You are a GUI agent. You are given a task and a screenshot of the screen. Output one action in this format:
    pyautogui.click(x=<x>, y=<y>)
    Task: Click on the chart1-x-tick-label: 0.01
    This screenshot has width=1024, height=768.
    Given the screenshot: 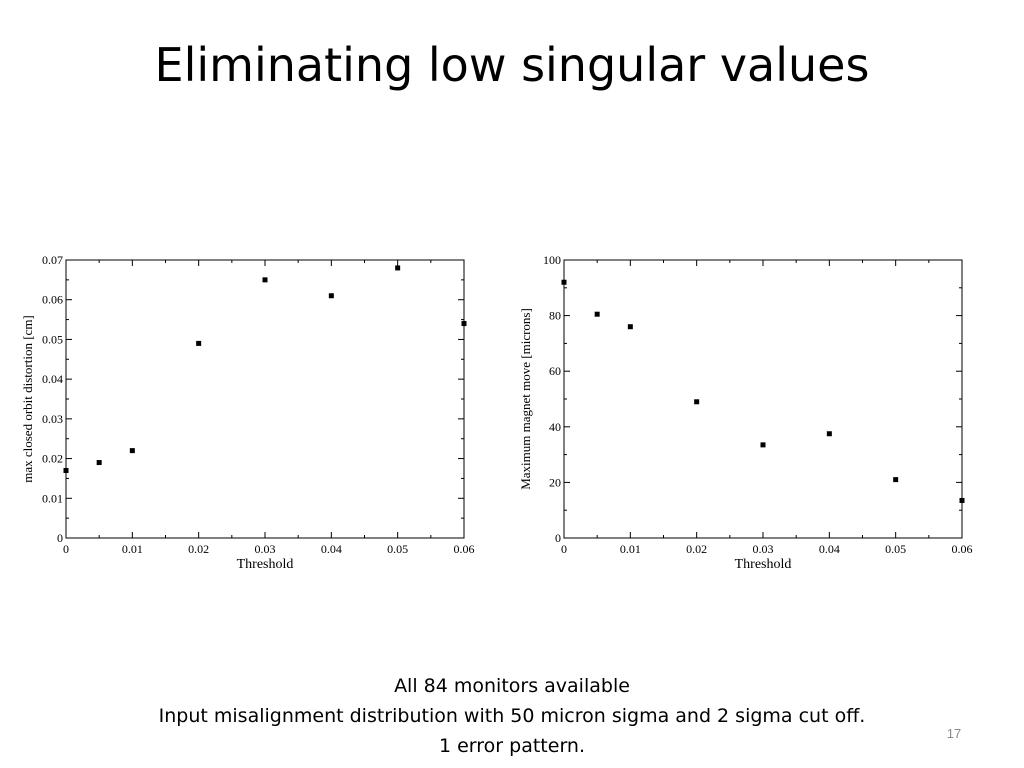 What is the action you would take?
    pyautogui.click(x=132, y=549)
    